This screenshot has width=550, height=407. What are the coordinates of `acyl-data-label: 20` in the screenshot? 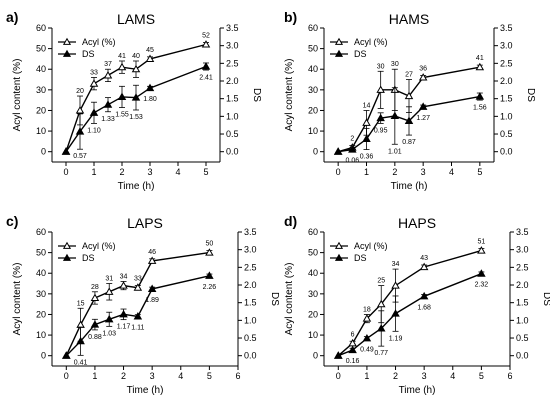 It's located at (80, 91).